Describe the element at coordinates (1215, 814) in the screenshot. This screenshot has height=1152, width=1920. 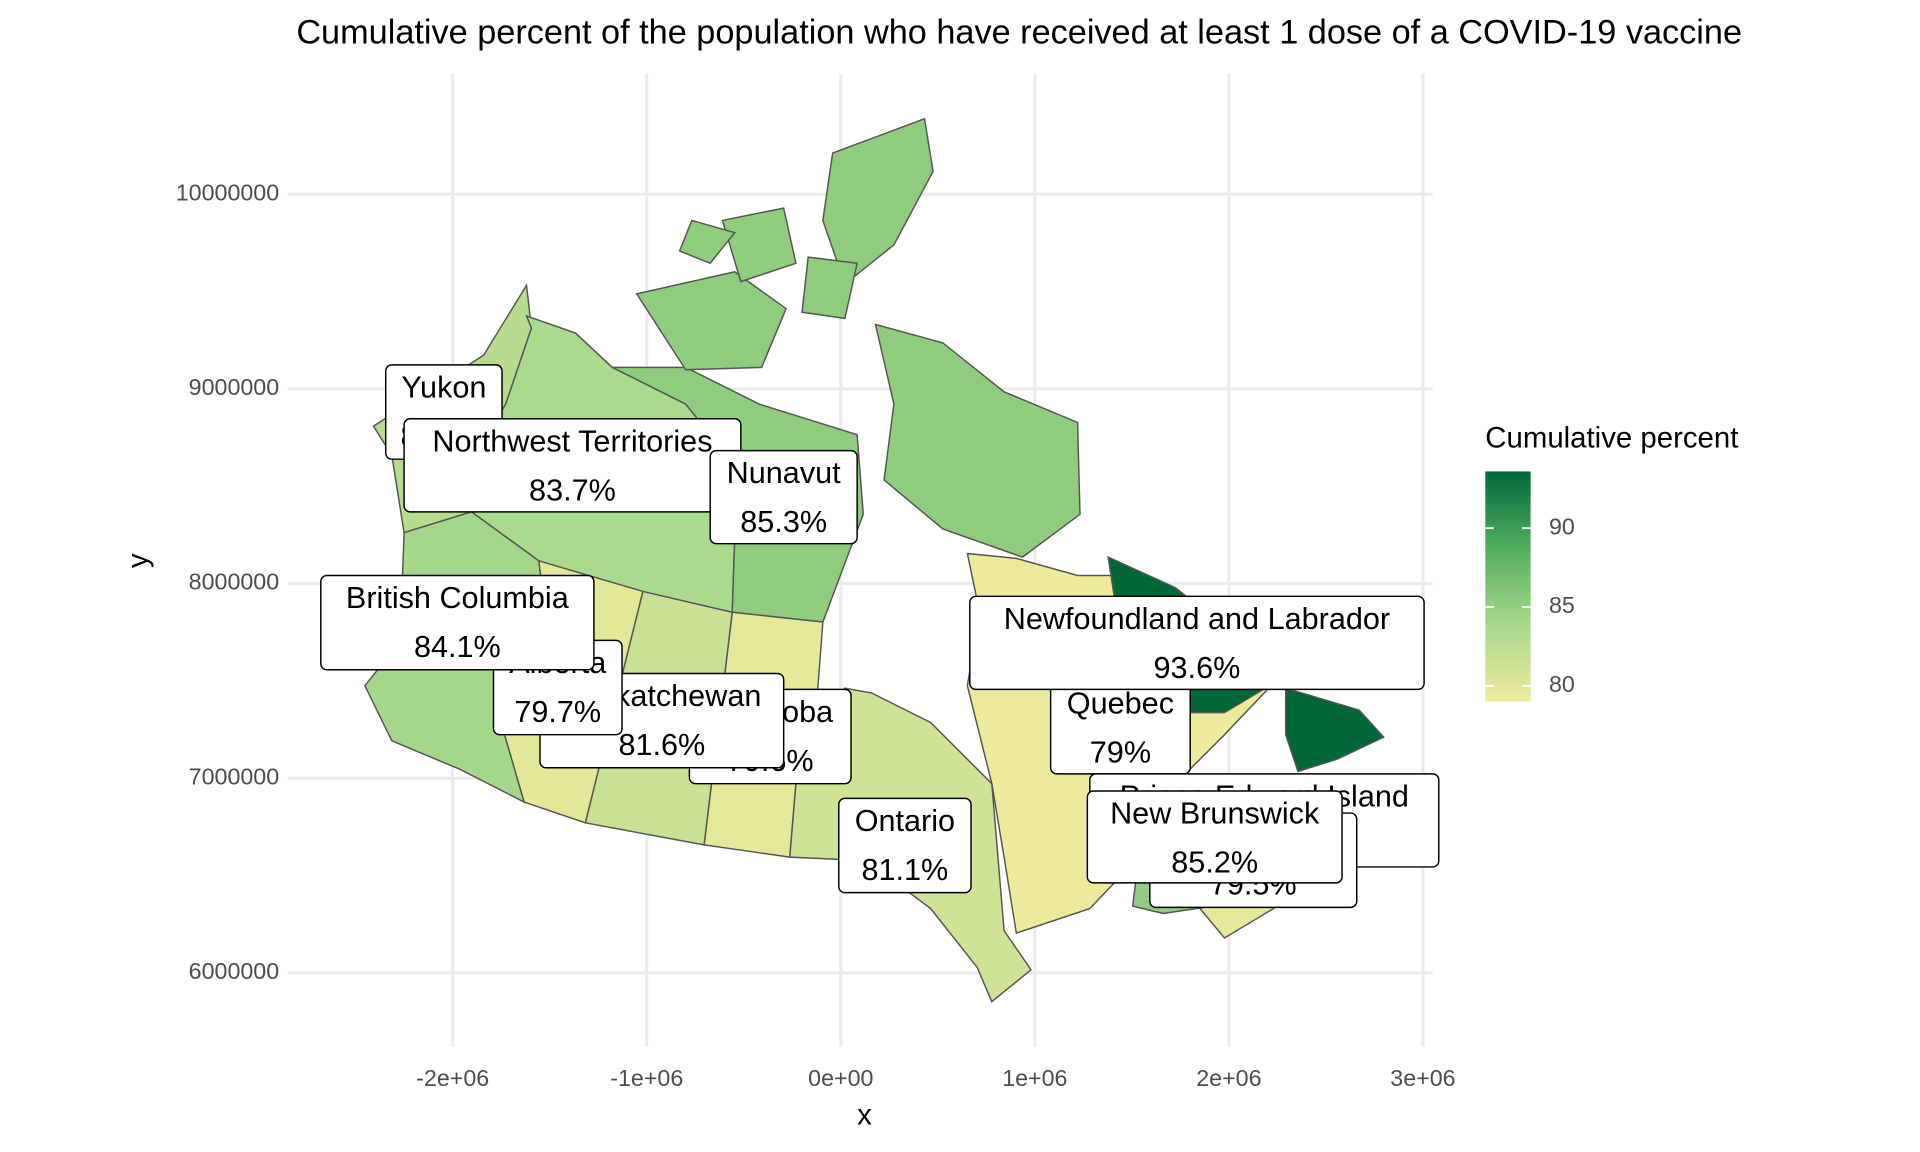
I see `region-name: New Brunswick` at that location.